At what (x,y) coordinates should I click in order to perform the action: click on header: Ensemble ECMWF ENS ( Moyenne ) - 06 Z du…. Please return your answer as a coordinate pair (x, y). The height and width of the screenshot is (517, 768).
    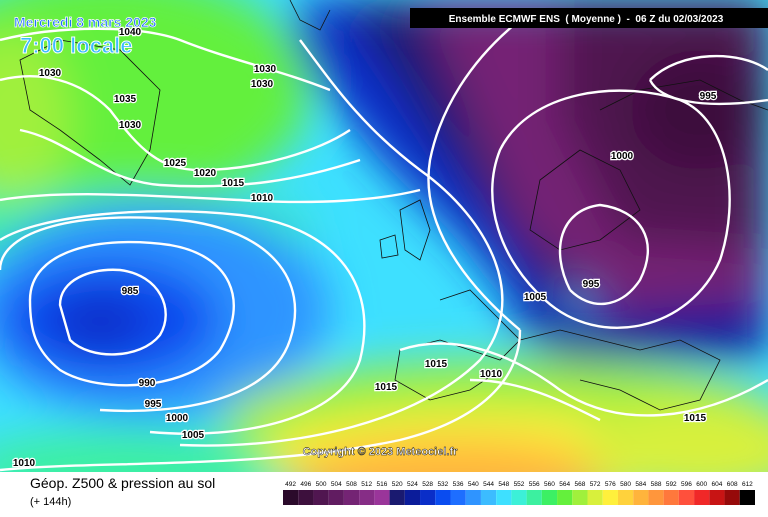
    Looking at the image, I should click on (586, 19).